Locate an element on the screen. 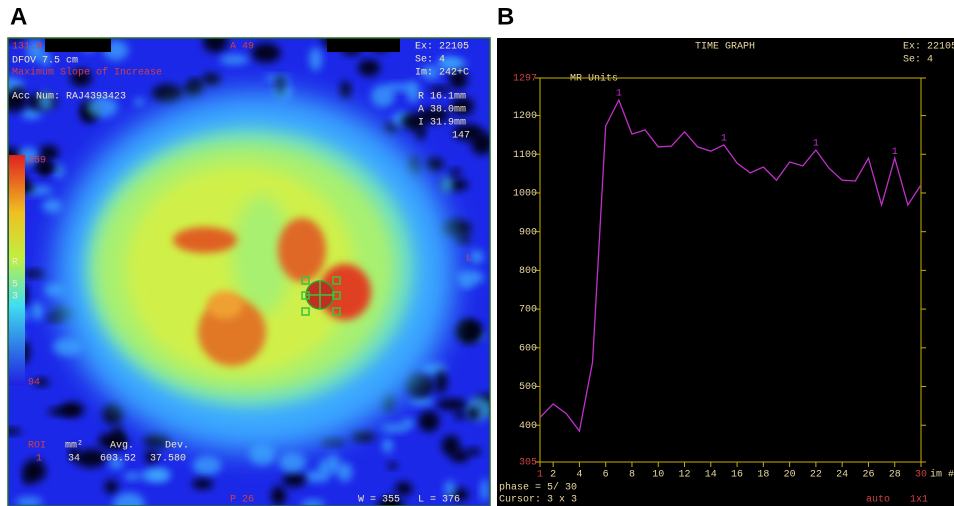  header-text: Se: 4 is located at coordinates (918, 60).